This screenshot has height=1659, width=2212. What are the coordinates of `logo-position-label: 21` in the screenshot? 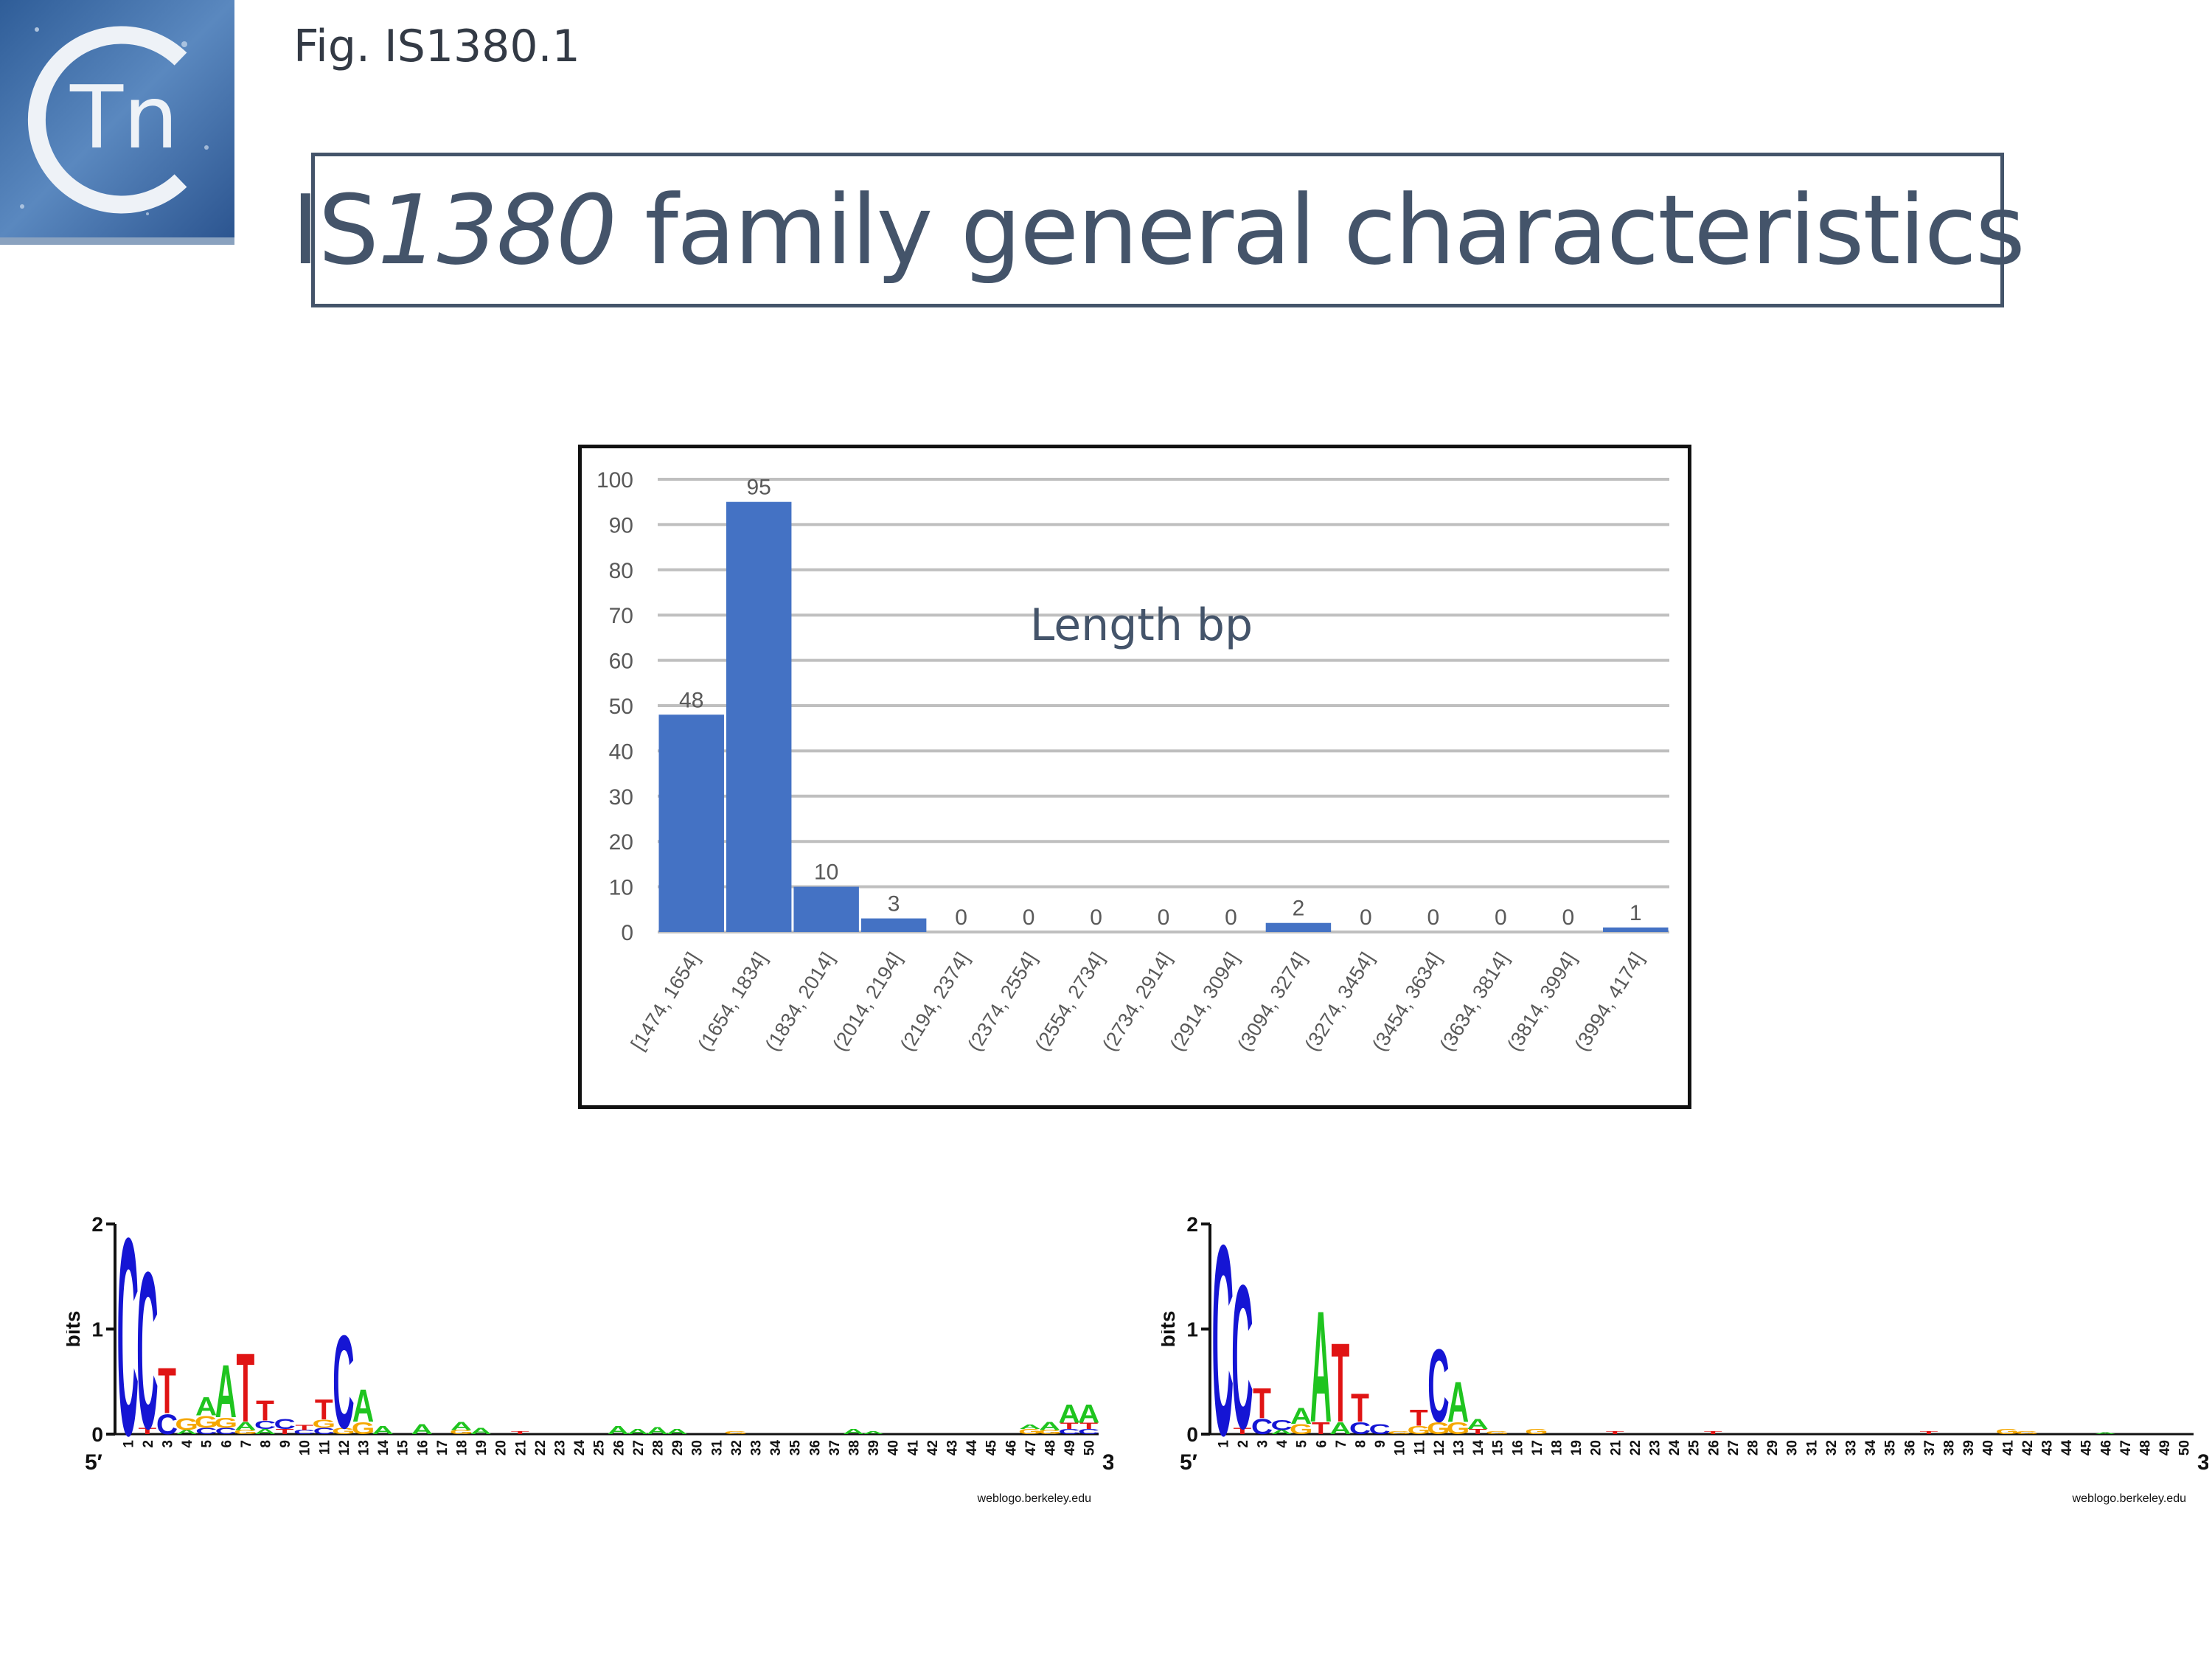 It's located at (1616, 1448).